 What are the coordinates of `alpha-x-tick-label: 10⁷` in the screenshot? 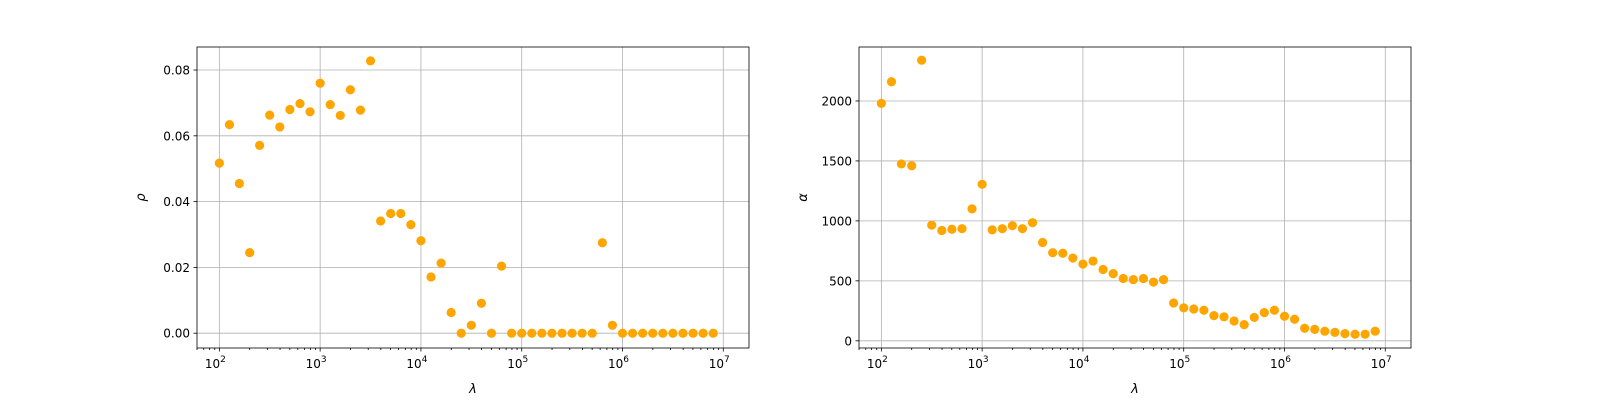 It's located at (1381, 363).